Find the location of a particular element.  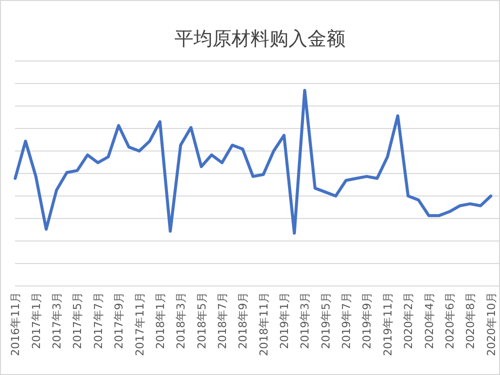

x-tick-label: 2017年7月 is located at coordinates (98, 320).